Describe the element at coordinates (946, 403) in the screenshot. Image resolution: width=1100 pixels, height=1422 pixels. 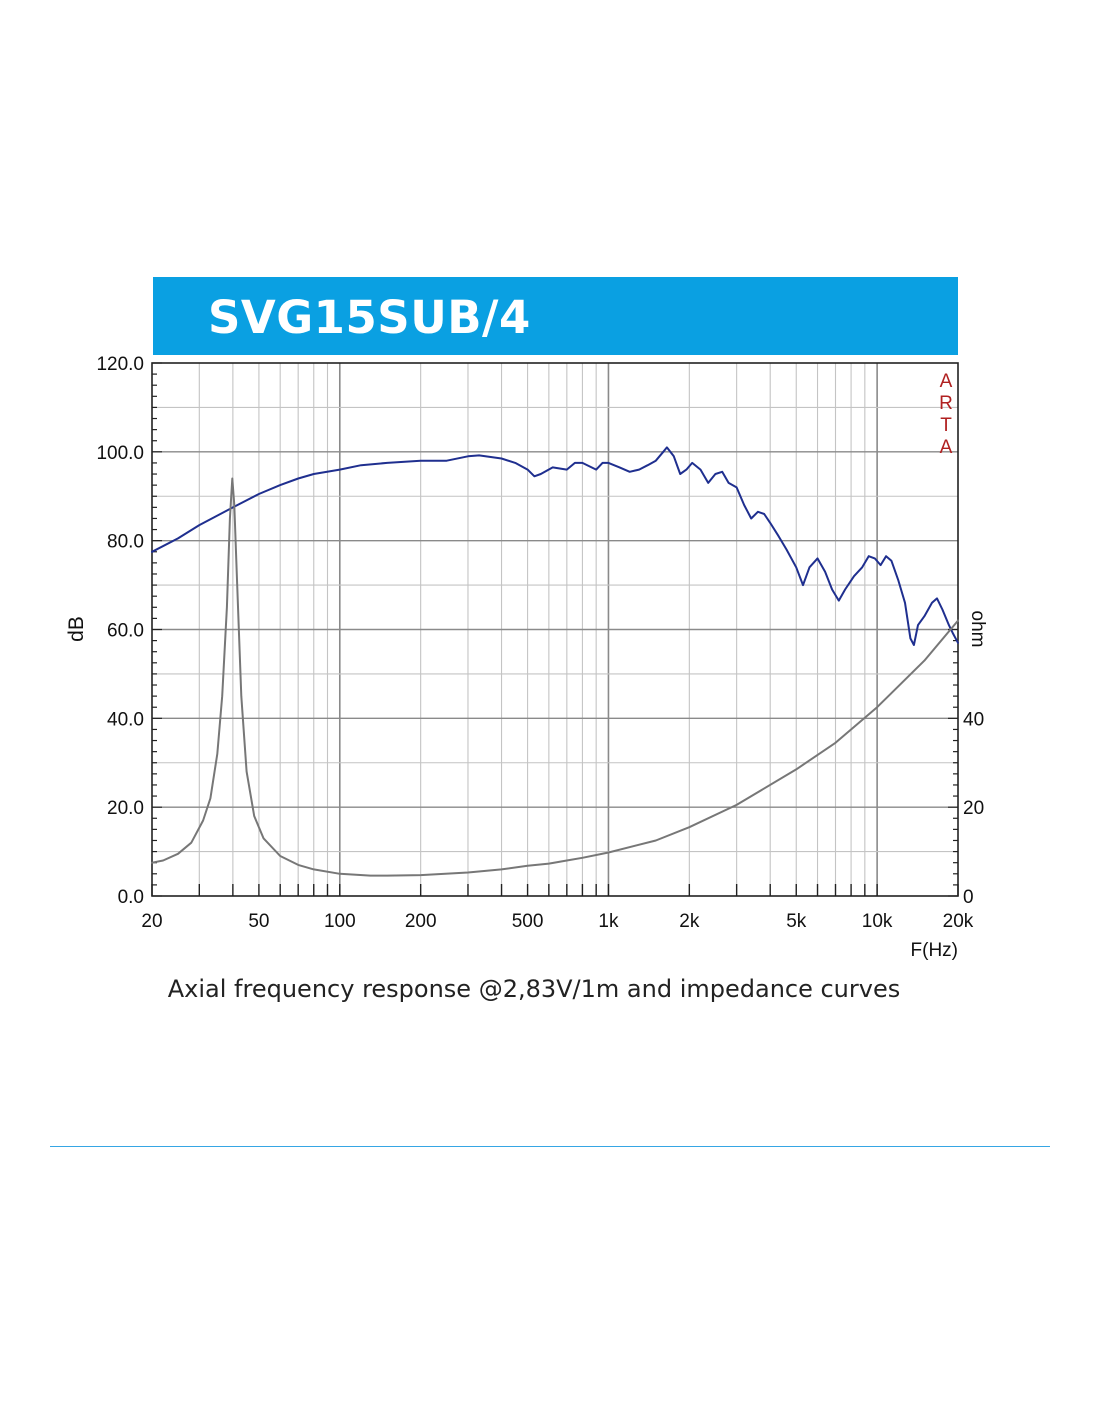
I see `arta-watermark-letter: R` at that location.